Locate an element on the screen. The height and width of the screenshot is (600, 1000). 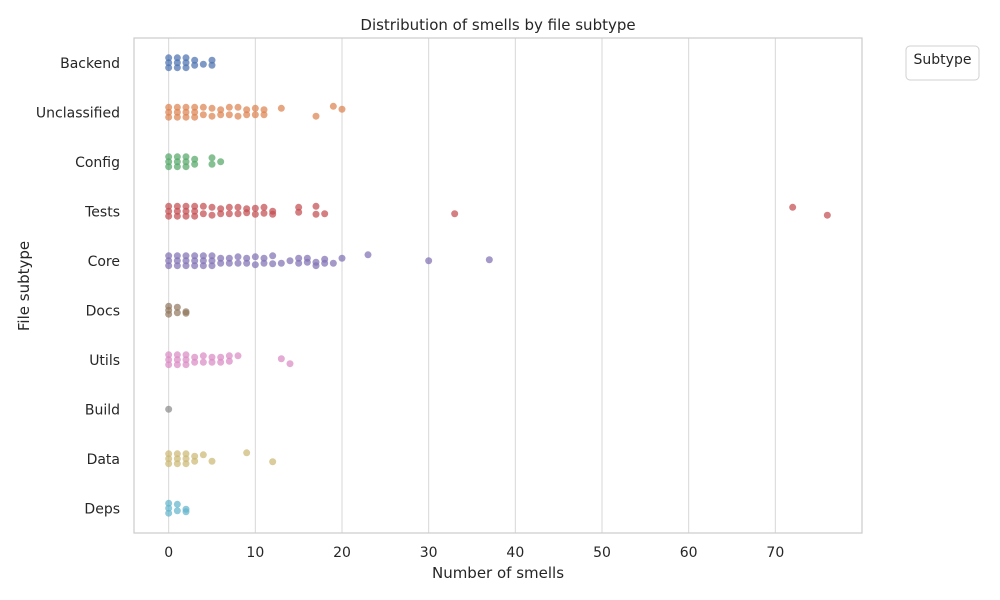
y-tick-label: Tests is located at coordinates (102, 212).